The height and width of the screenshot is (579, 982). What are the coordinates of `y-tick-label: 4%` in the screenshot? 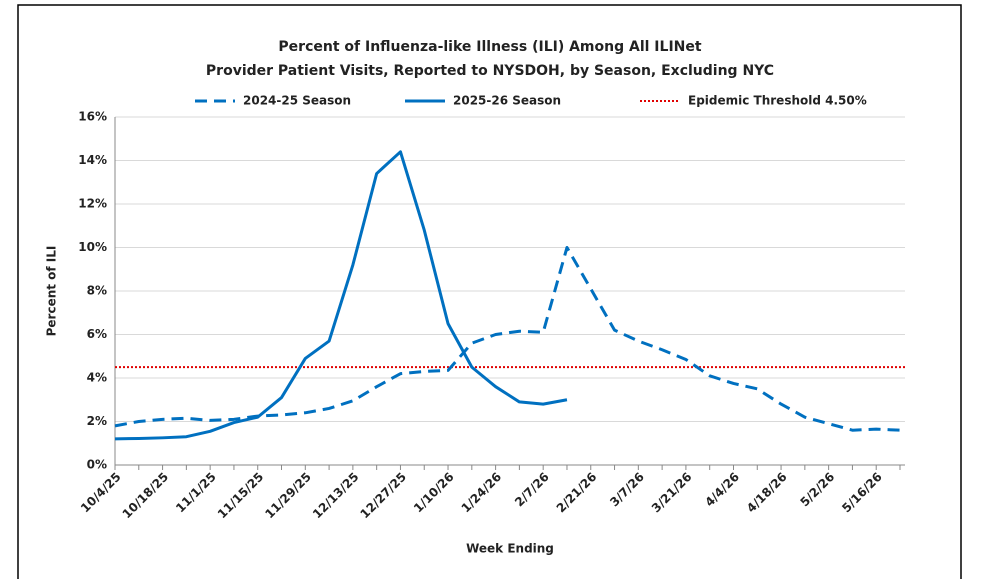 It's located at (97, 378).